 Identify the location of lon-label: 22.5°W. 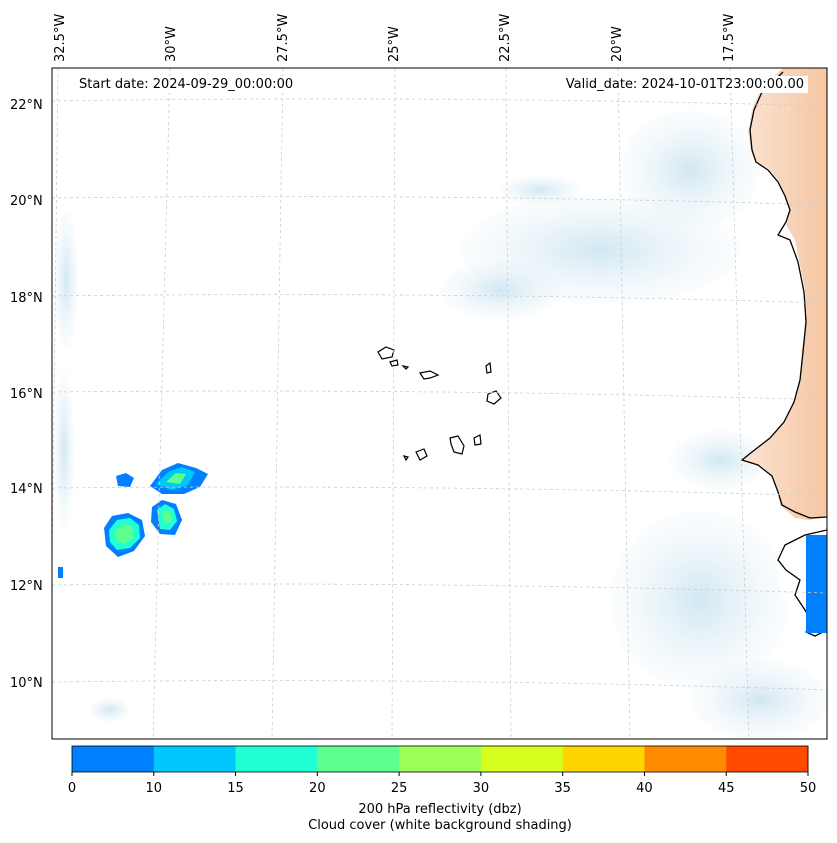
(505, 37).